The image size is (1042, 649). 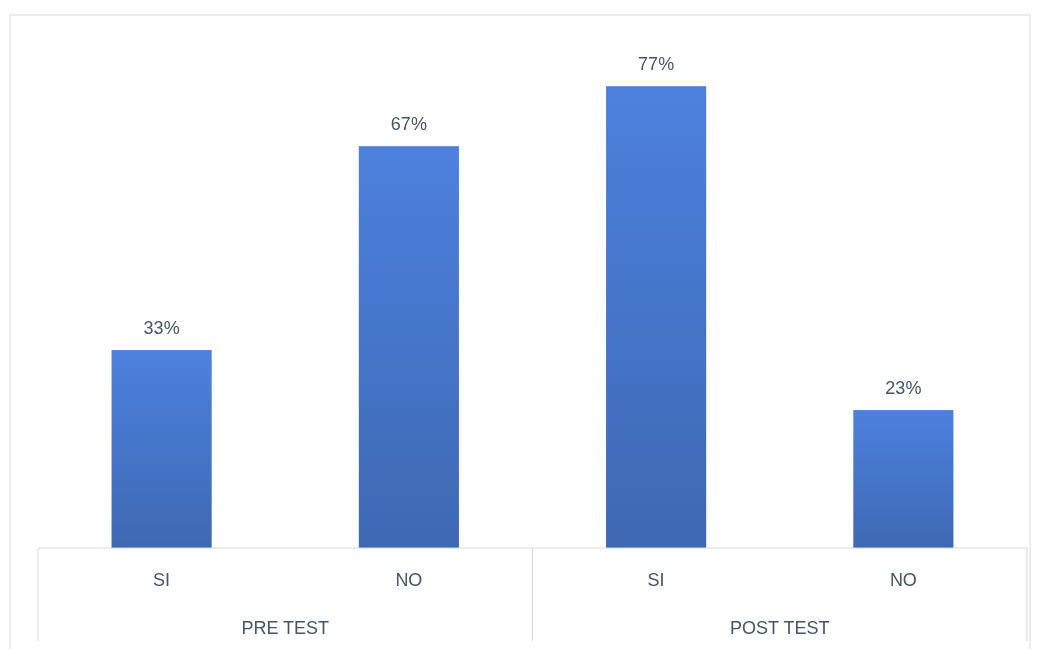 What do you see at coordinates (285, 628) in the screenshot?
I see `text: PRE TEST` at bounding box center [285, 628].